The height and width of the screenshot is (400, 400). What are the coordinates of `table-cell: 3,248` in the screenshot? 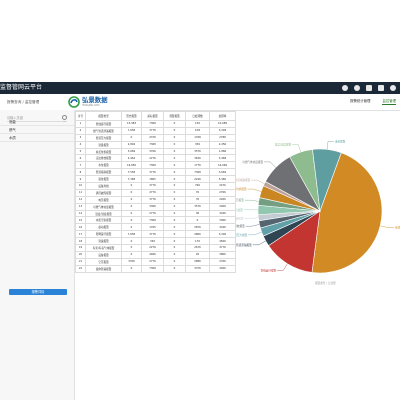 It's located at (222, 130).